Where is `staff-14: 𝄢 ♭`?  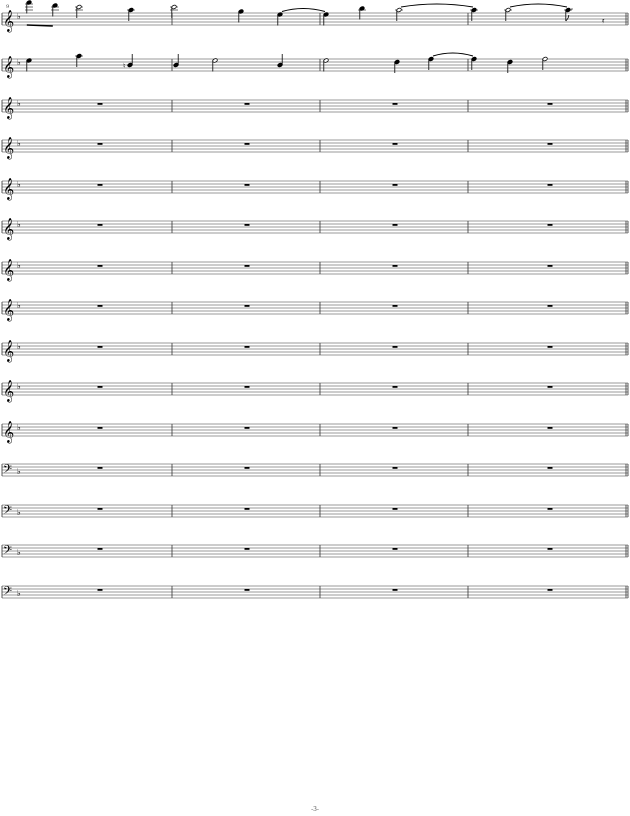 staff-14: 𝄢 ♭ is located at coordinates (315, 552).